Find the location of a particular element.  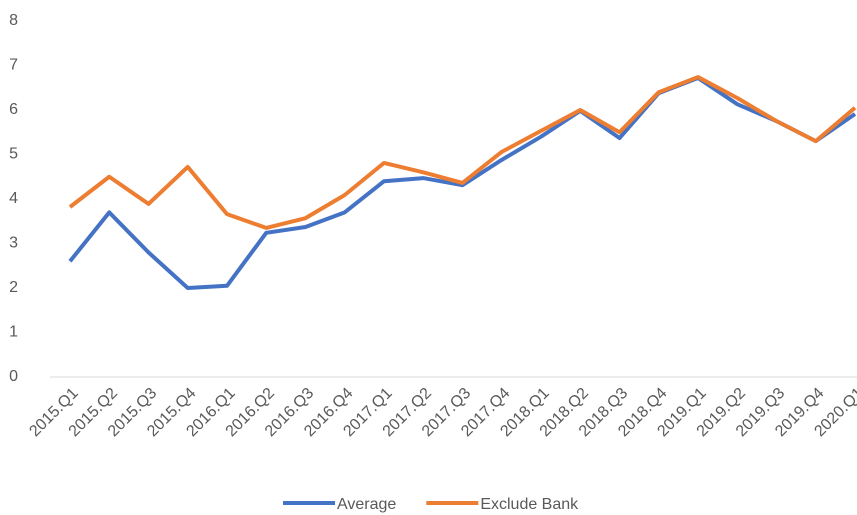

y-tick-label: 1 is located at coordinates (13, 332).